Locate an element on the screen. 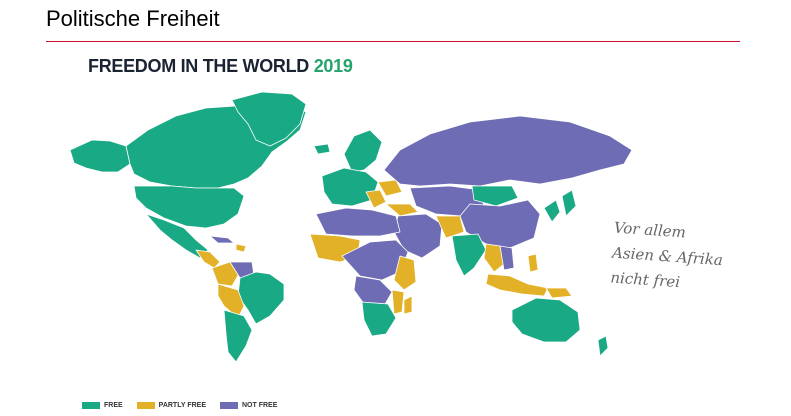 Image resolution: width=791 pixels, height=416 pixels. region-brazil is located at coordinates (261, 298).